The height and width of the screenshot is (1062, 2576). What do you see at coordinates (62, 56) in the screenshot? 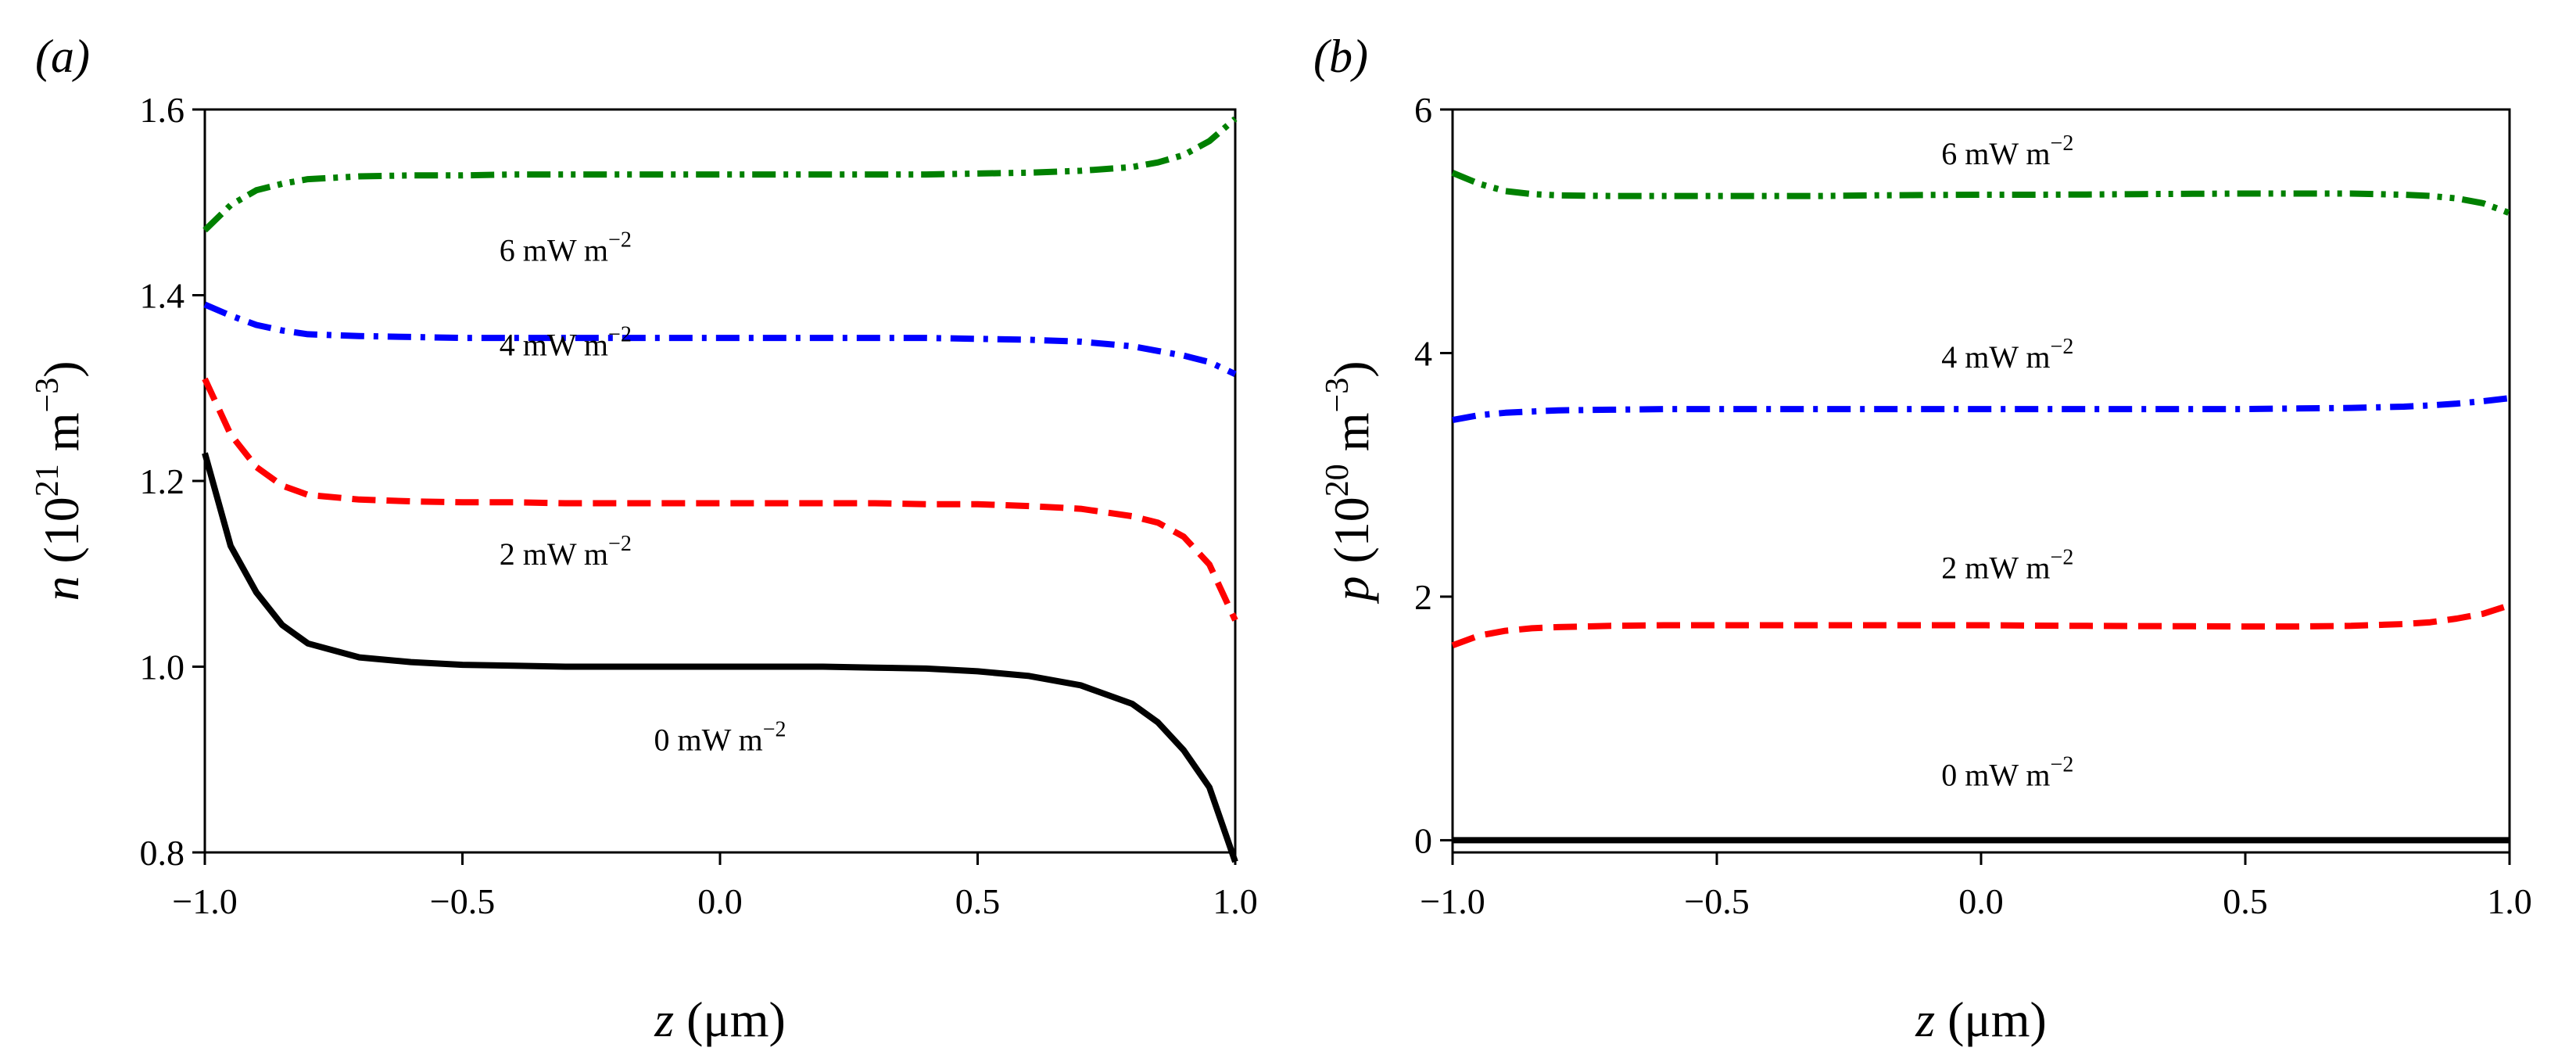
I see `panel-label: (a)` at bounding box center [62, 56].